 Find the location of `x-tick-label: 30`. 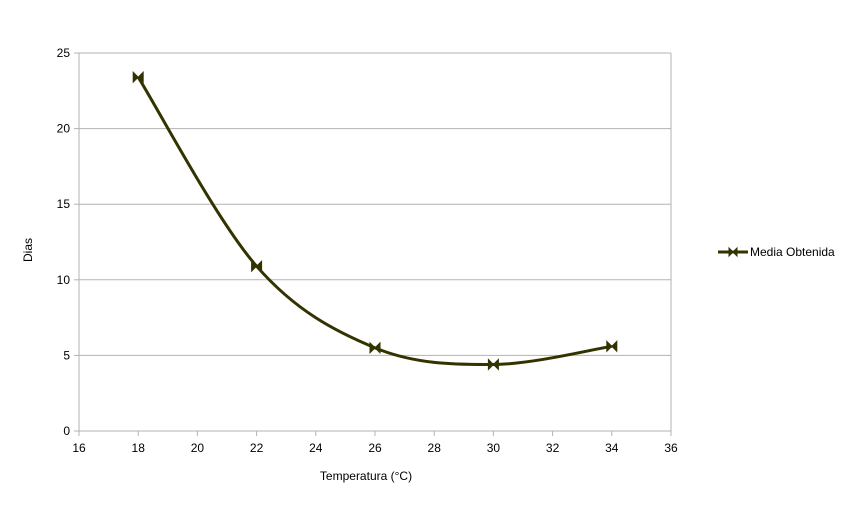

x-tick-label: 30 is located at coordinates (494, 448).